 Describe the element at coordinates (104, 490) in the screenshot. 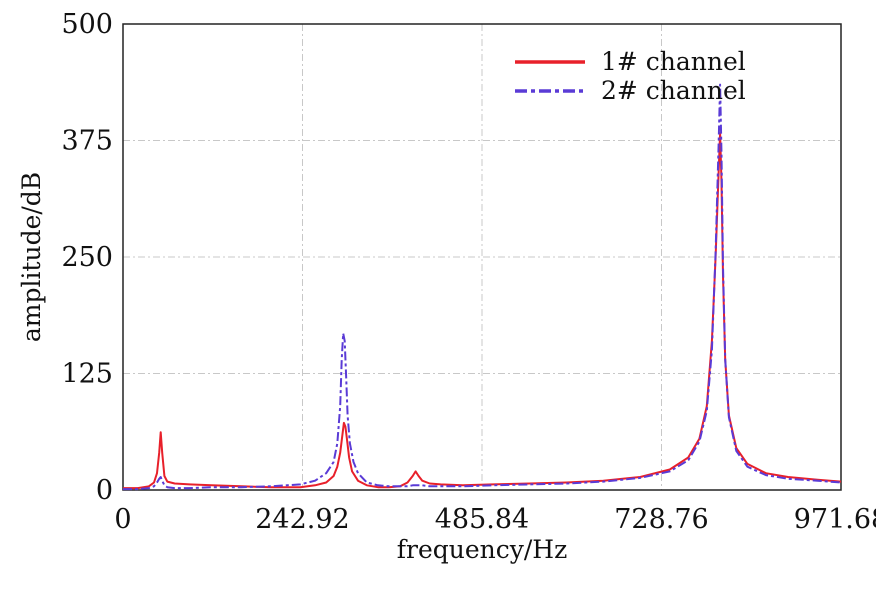

I see `y-tick-label: 0` at that location.